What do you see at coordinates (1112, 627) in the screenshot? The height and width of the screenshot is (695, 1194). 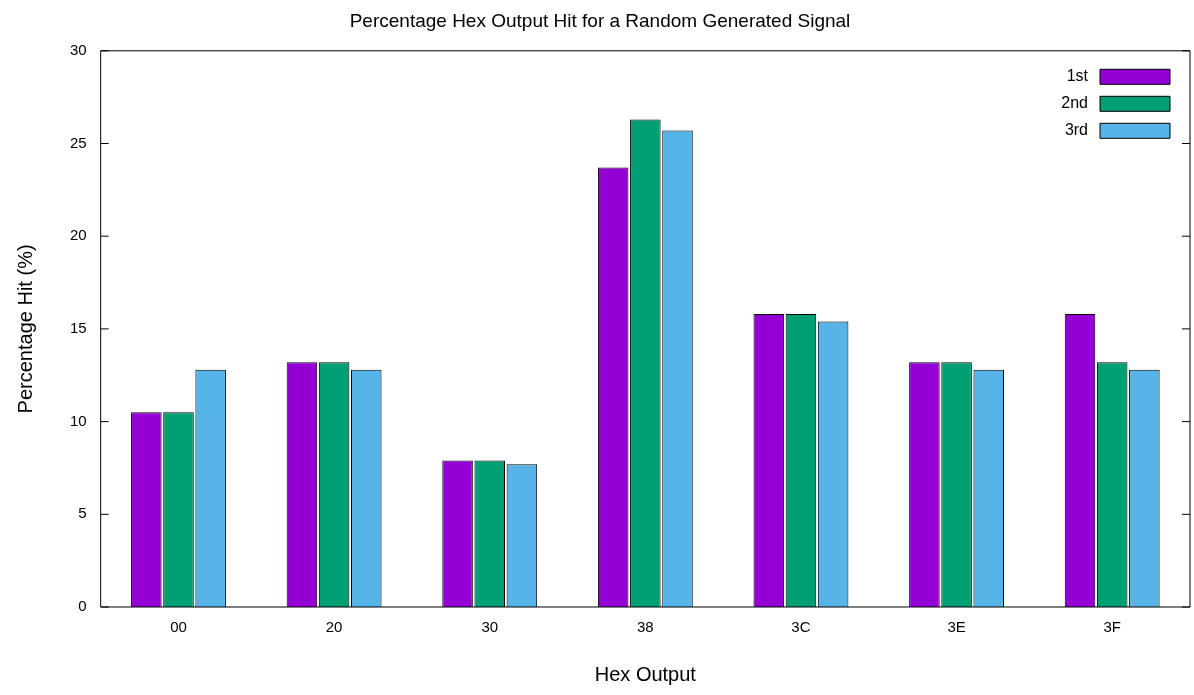 I see `x-tick-label: 3F` at bounding box center [1112, 627].